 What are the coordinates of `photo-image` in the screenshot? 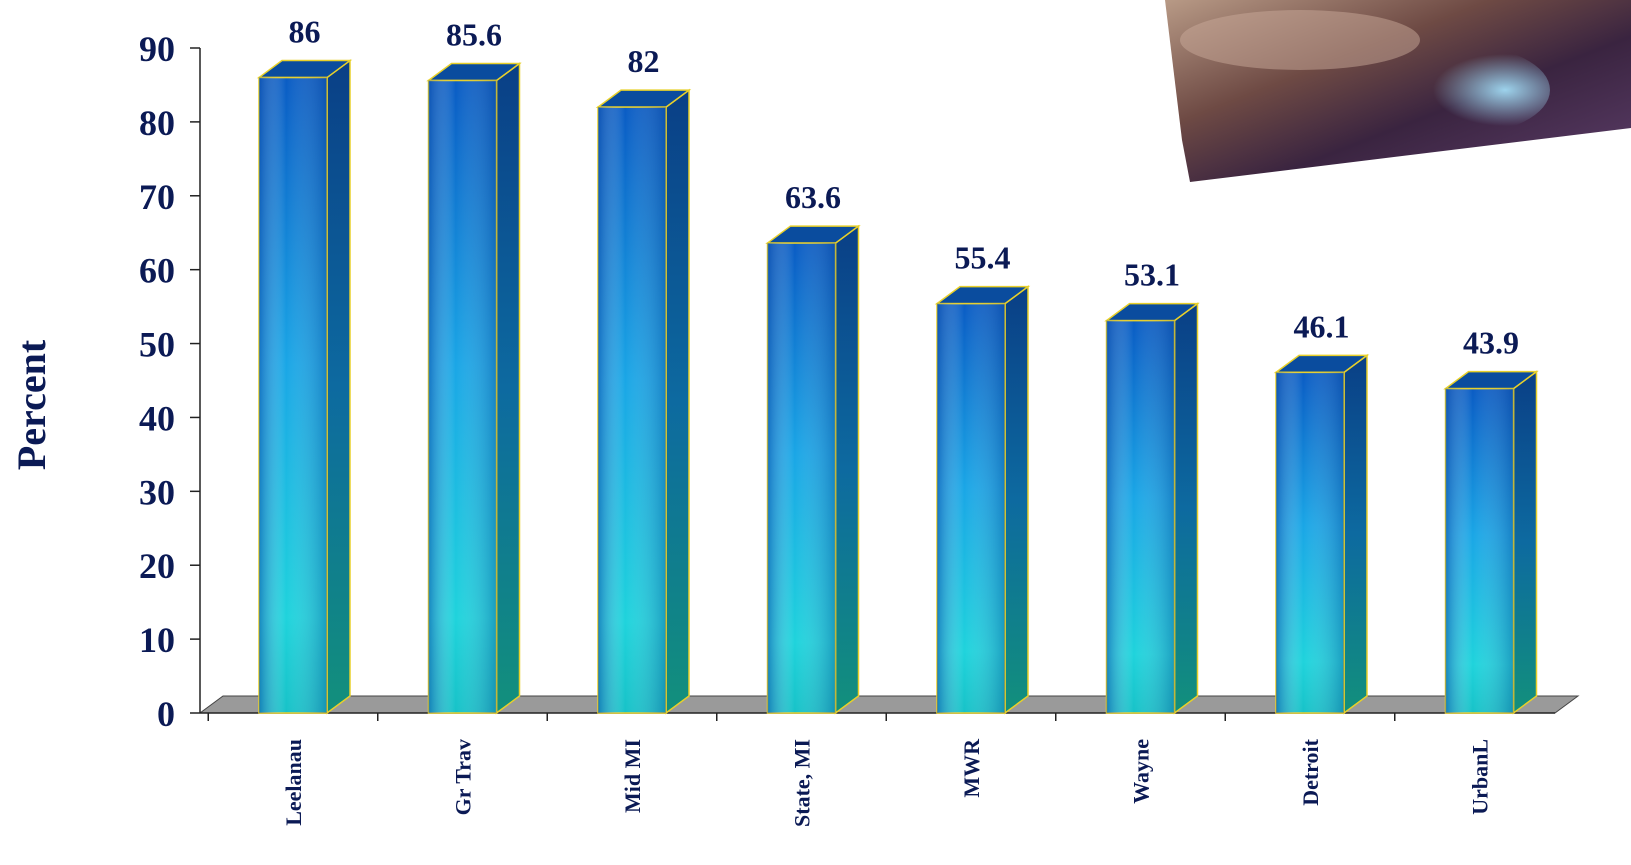 It's located at (1398, 91).